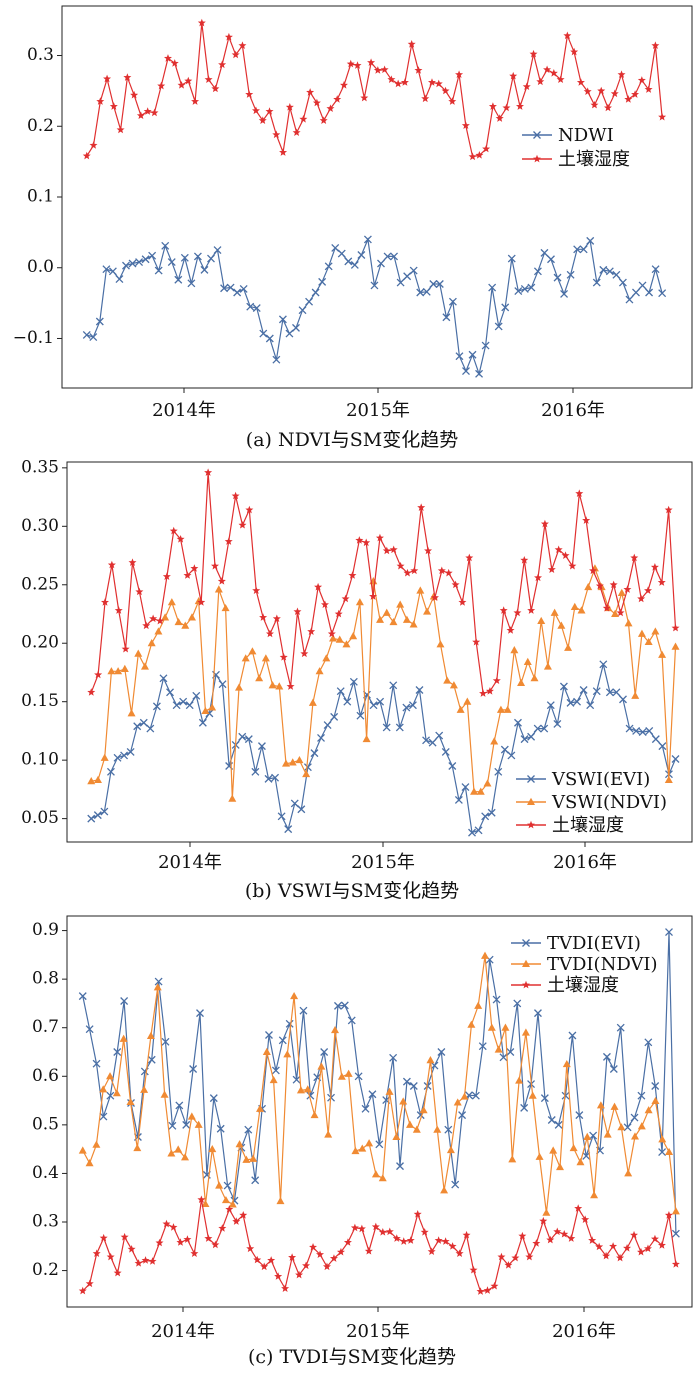  What do you see at coordinates (45, 1222) in the screenshot?
I see `y-tick-label: 0.3` at bounding box center [45, 1222].